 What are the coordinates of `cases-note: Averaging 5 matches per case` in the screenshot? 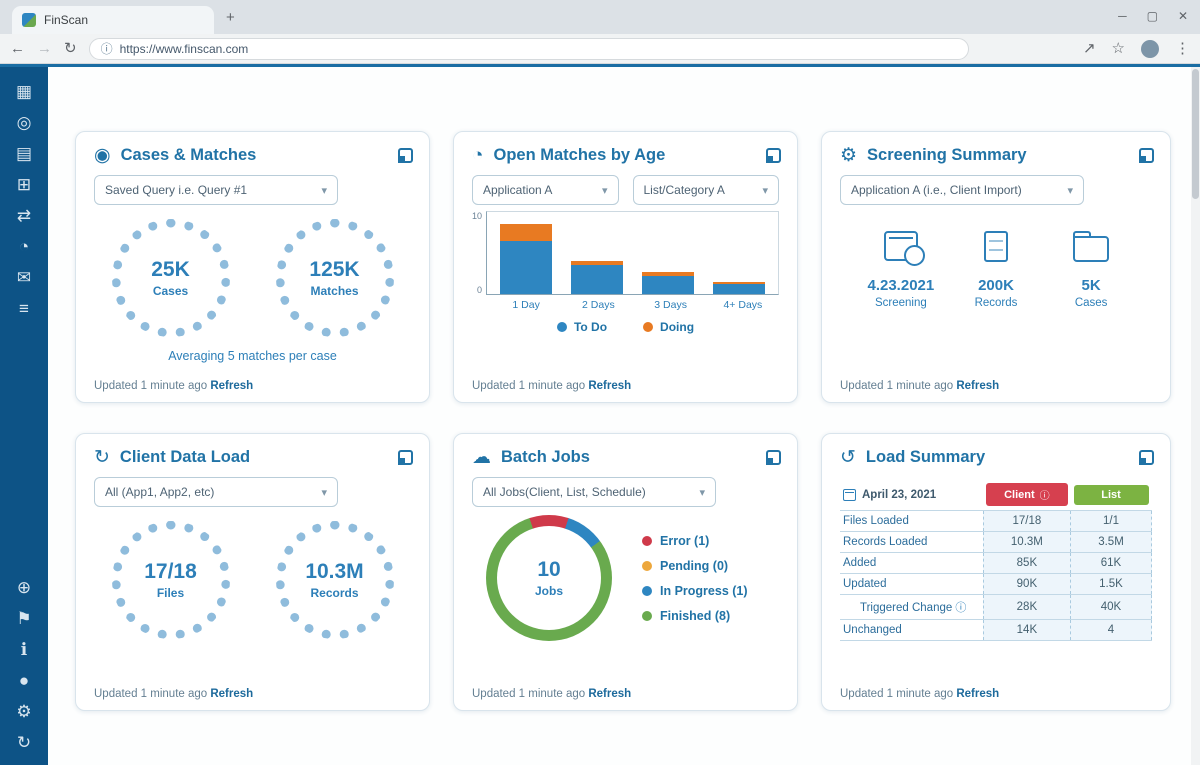 It's located at (252, 356).